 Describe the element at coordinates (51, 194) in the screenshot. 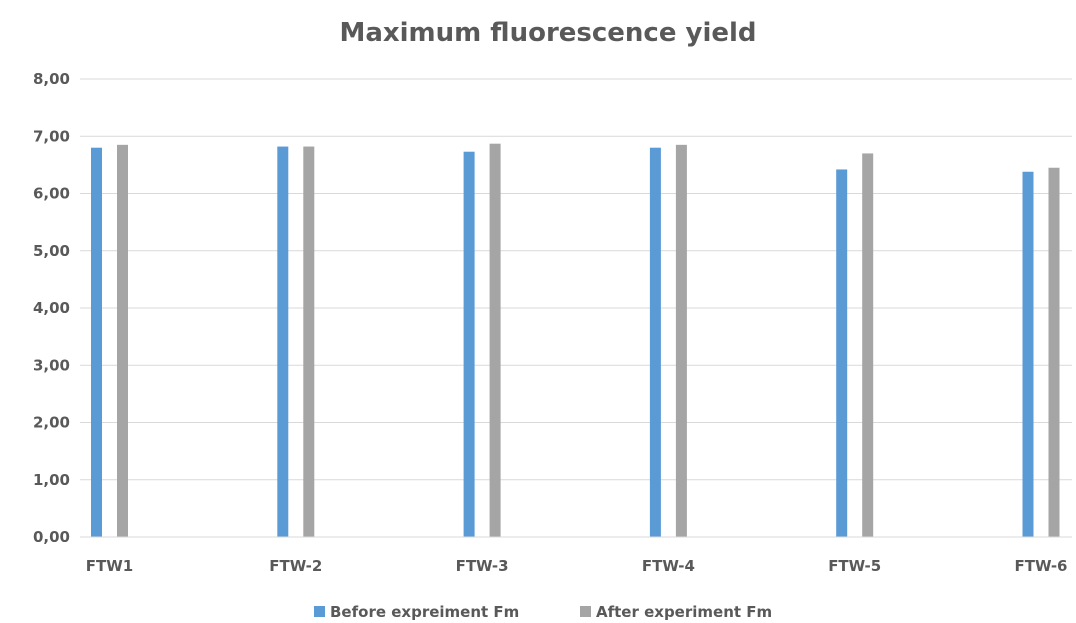

I see `y-tick-label: 6,00` at that location.